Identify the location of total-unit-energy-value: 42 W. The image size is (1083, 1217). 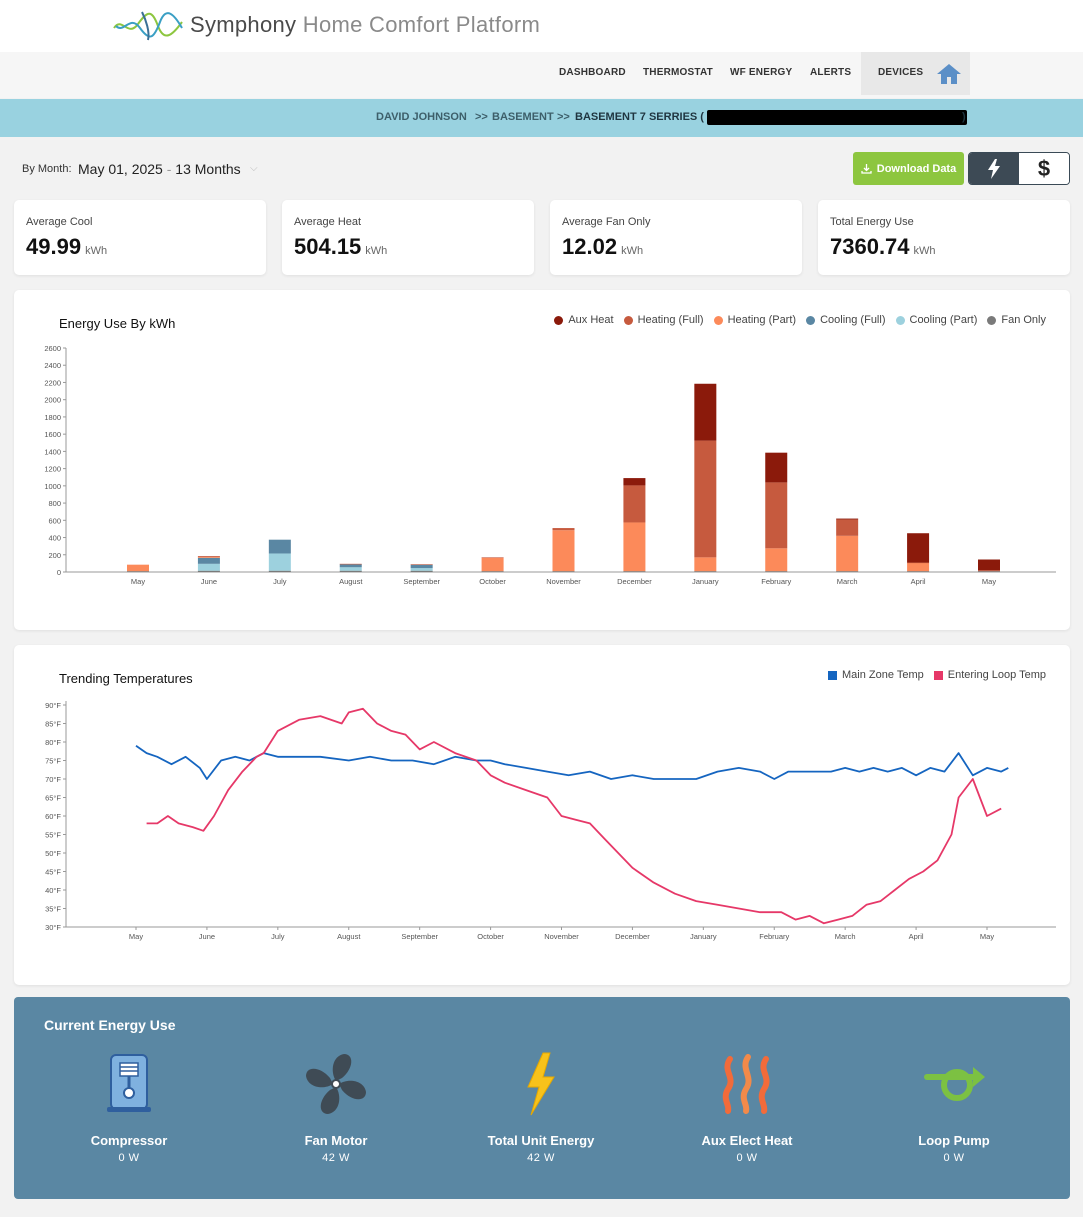
(541, 1158).